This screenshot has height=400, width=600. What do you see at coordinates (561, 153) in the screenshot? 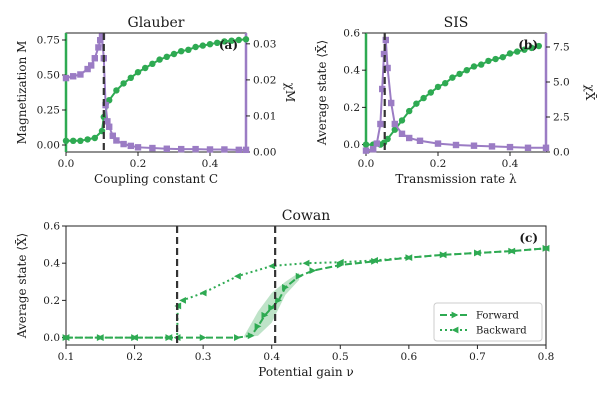
I see `y2-tick-label: 0.0` at bounding box center [561, 153].